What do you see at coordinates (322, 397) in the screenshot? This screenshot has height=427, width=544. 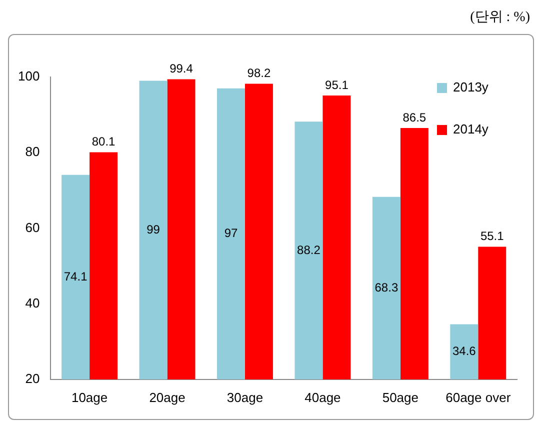 I see `x-tick-label: 40age` at bounding box center [322, 397].